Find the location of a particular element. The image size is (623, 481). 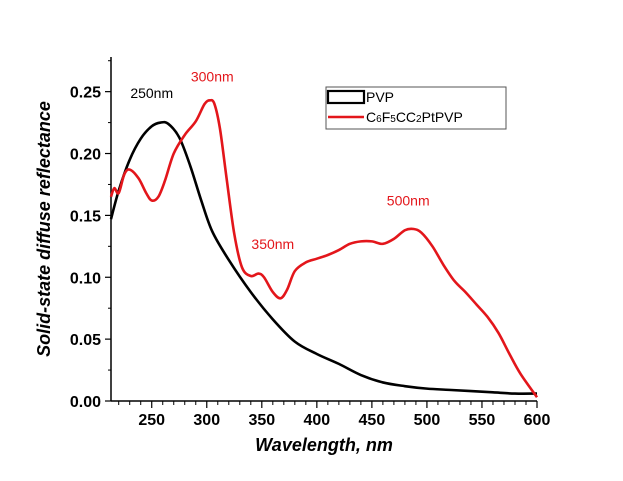

legend-label: PVP is located at coordinates (380, 97).